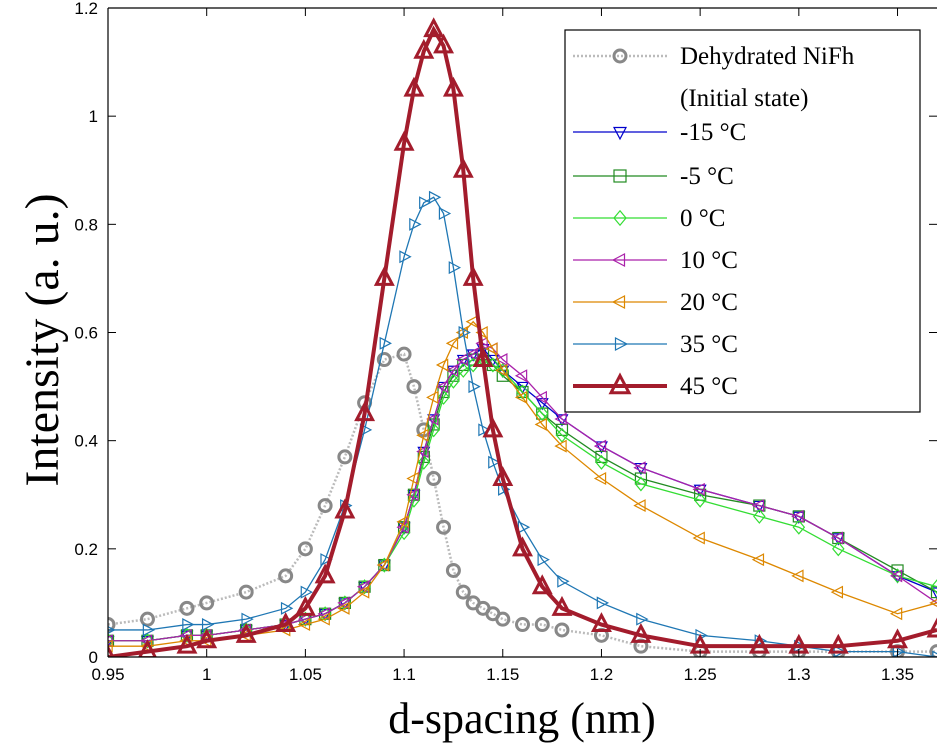 This screenshot has height=745, width=937. Describe the element at coordinates (799, 674) in the screenshot. I see `x-tick-label: 1.3` at that location.